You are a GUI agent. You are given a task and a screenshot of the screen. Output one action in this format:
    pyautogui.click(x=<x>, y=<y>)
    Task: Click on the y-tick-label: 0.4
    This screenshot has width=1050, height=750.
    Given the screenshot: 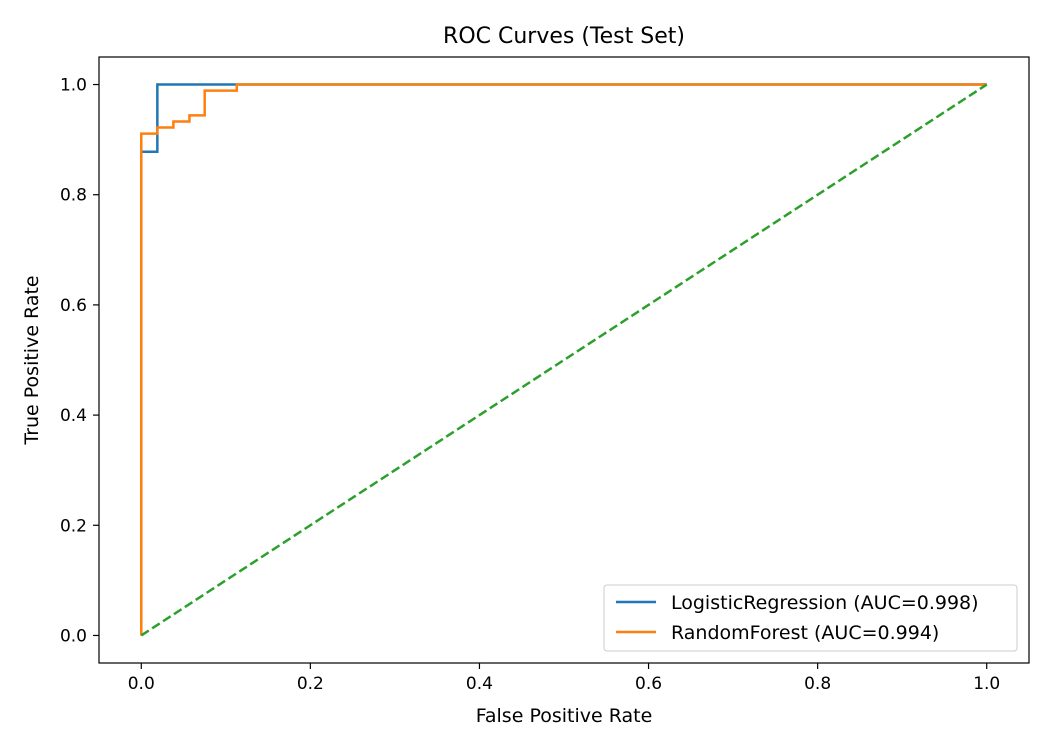 What is the action you would take?
    pyautogui.click(x=73, y=416)
    